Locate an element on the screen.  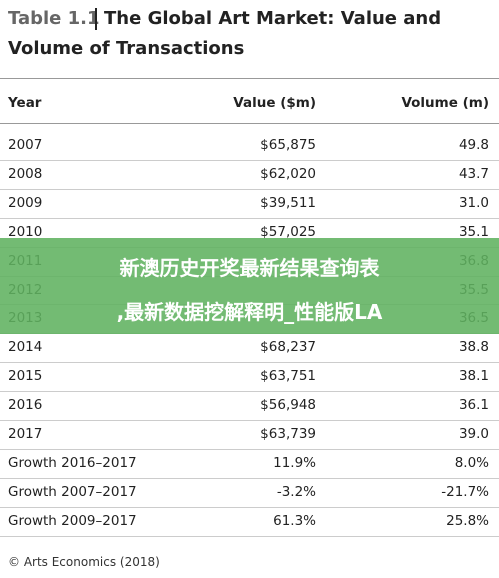
cell: $63,751 is located at coordinates (288, 376).